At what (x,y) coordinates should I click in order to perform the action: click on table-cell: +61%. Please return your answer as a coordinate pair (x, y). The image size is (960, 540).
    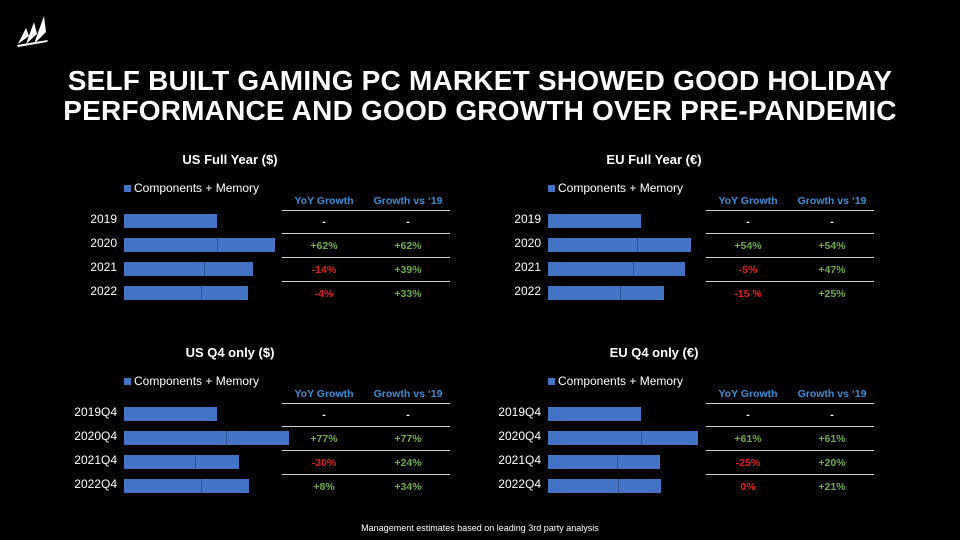
    Looking at the image, I should click on (832, 439).